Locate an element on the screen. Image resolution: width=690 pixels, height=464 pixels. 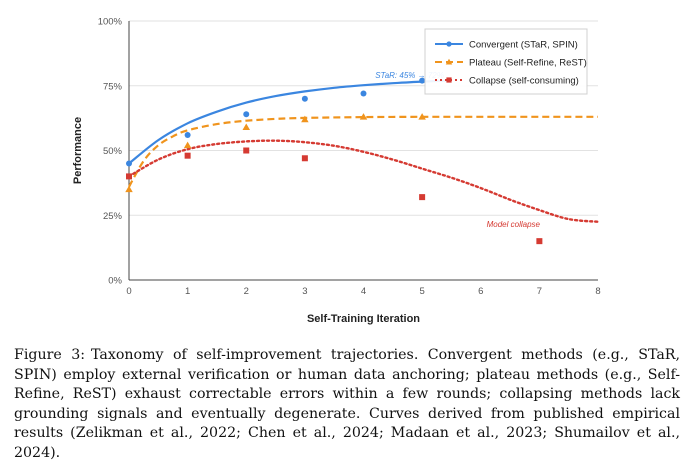
x-tick-label: 3 is located at coordinates (304, 291).